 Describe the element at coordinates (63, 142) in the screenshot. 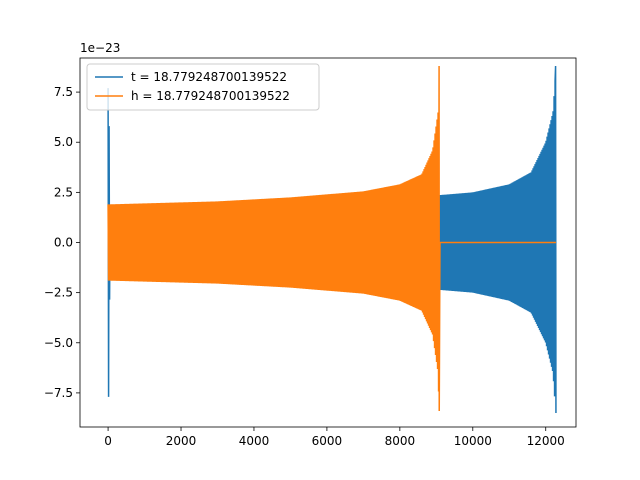

I see `y-tick-label: 5.0` at that location.